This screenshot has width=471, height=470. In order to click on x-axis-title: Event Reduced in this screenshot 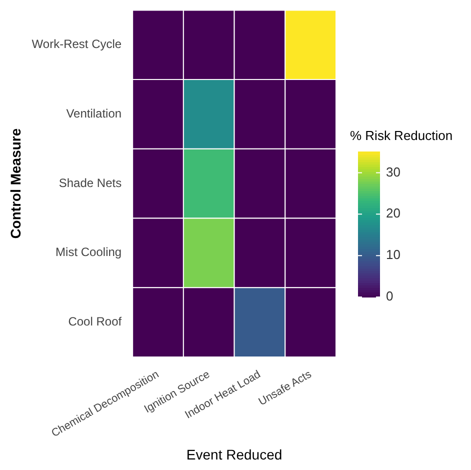, I will do `click(234, 454)`.